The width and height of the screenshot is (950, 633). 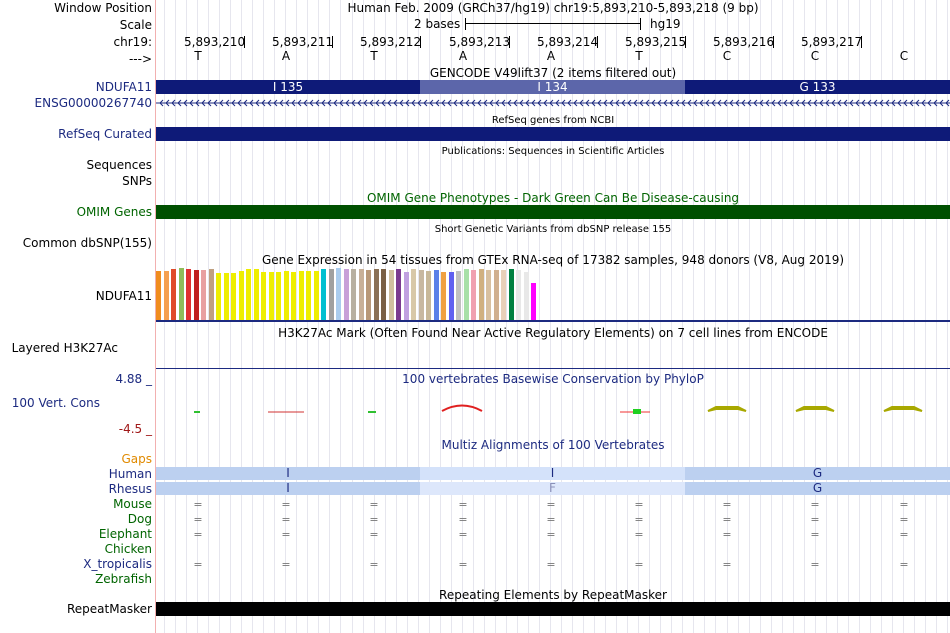 What do you see at coordinates (93, 103) in the screenshot?
I see `ensg-label: ENSG00000267740` at bounding box center [93, 103].